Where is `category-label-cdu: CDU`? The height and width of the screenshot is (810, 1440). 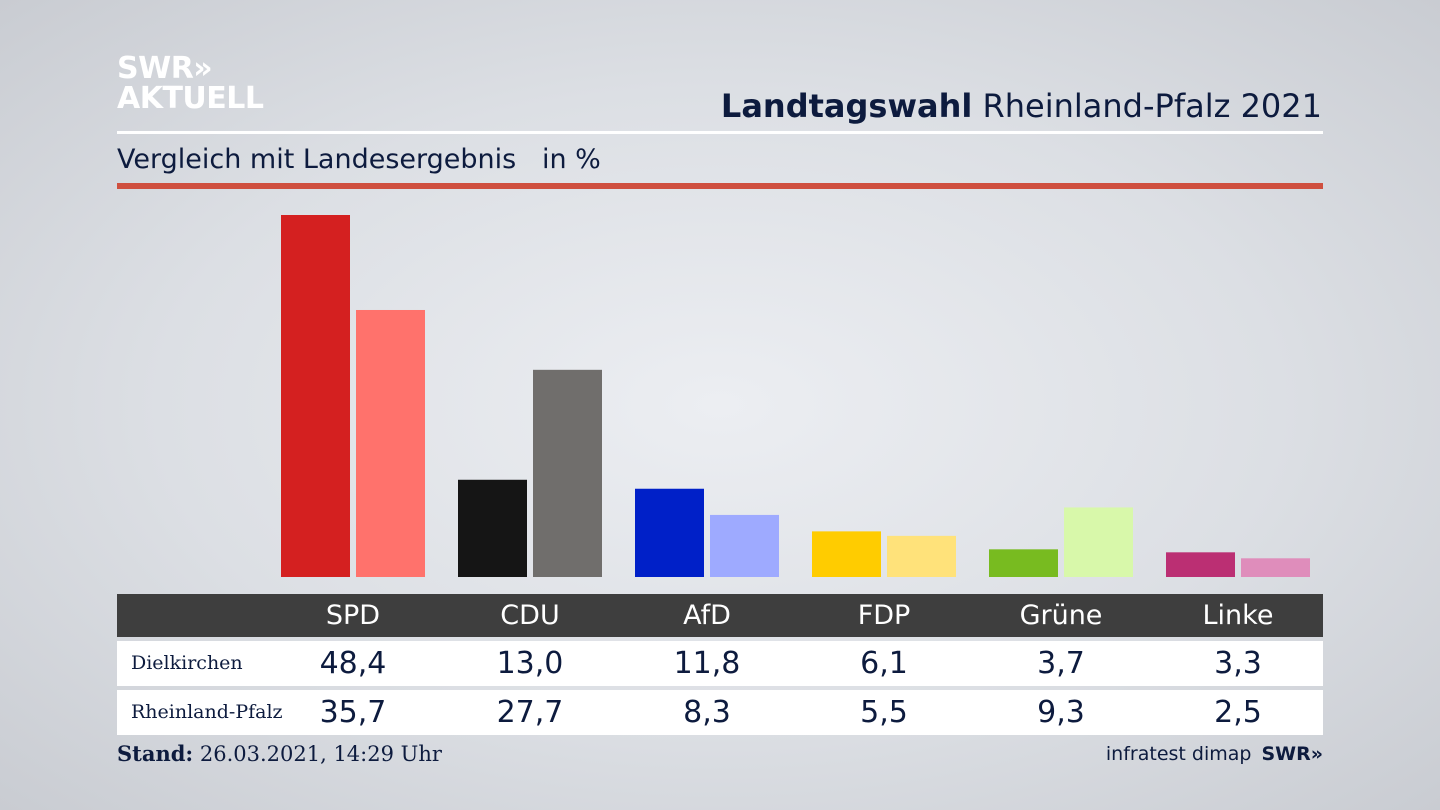
category-label-cdu: CDU is located at coordinates (530, 615).